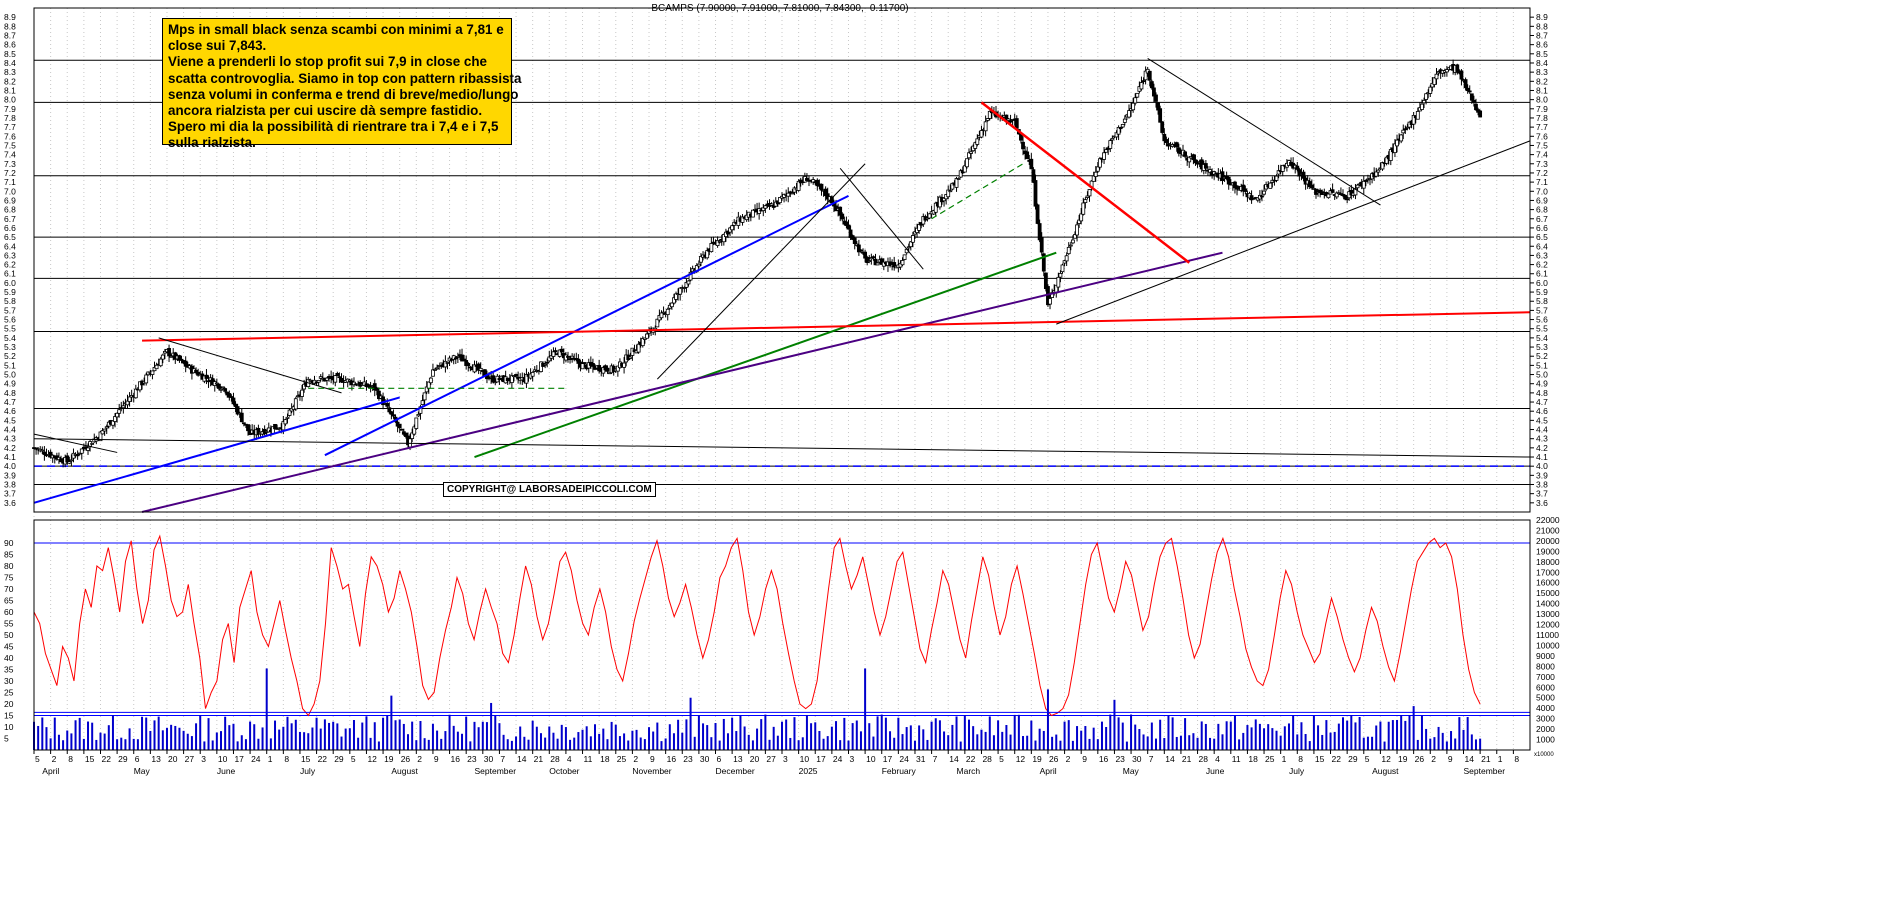  Describe the element at coordinates (871, 759) in the screenshot. I see `x-tick-label: 10` at that location.